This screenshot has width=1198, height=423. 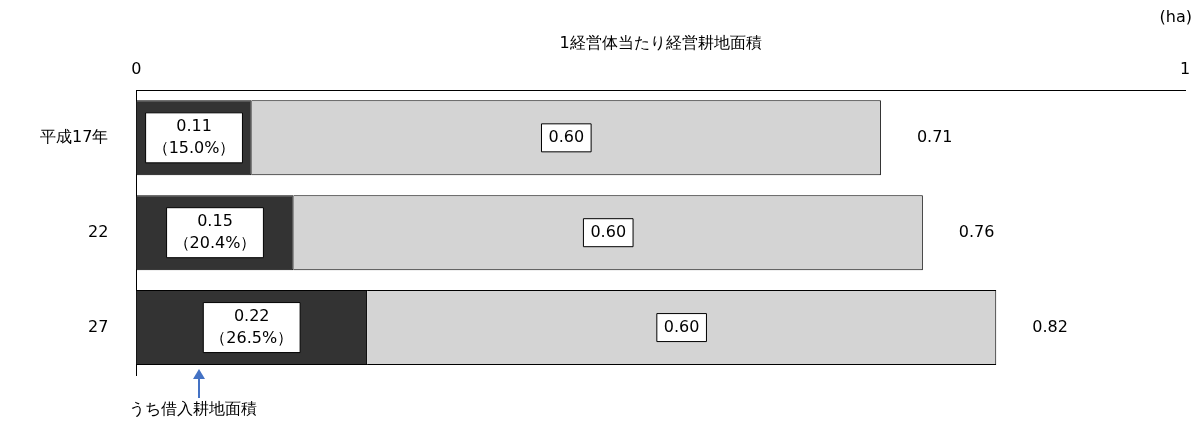 I want to click on y-tick-label: 22, so click(x=98, y=231).